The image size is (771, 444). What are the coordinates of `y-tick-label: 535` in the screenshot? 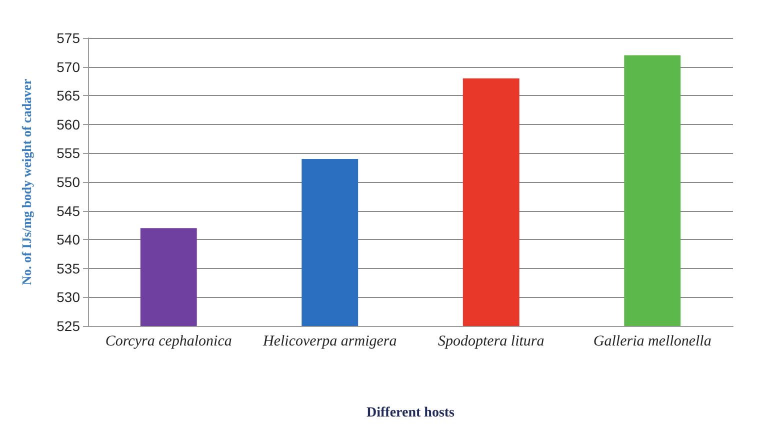 It's located at (68, 268).